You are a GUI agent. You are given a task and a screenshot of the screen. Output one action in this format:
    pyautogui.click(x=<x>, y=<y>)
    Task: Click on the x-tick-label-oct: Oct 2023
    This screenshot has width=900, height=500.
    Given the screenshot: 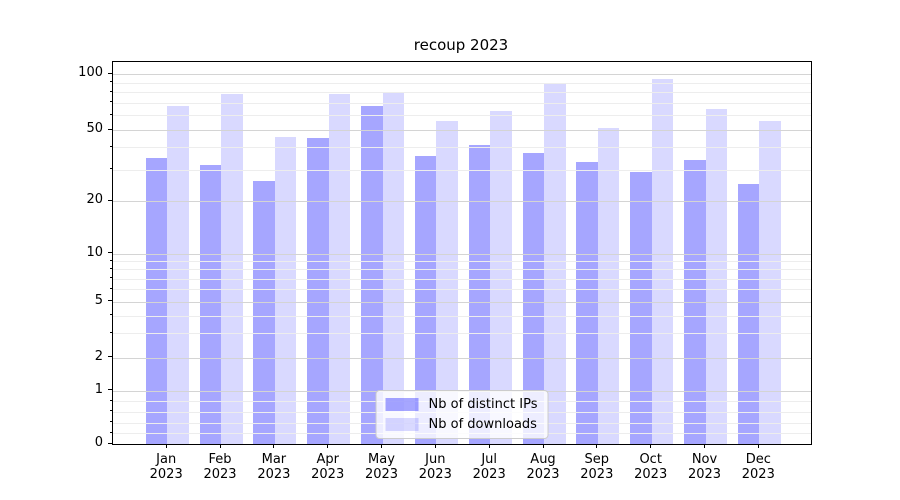 What is the action you would take?
    pyautogui.click(x=651, y=467)
    